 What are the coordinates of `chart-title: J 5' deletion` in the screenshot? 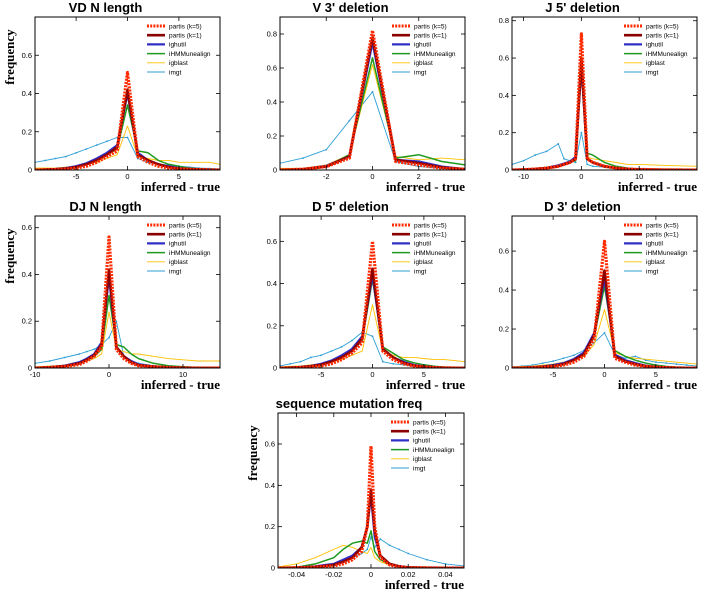 It's located at (582, 7).